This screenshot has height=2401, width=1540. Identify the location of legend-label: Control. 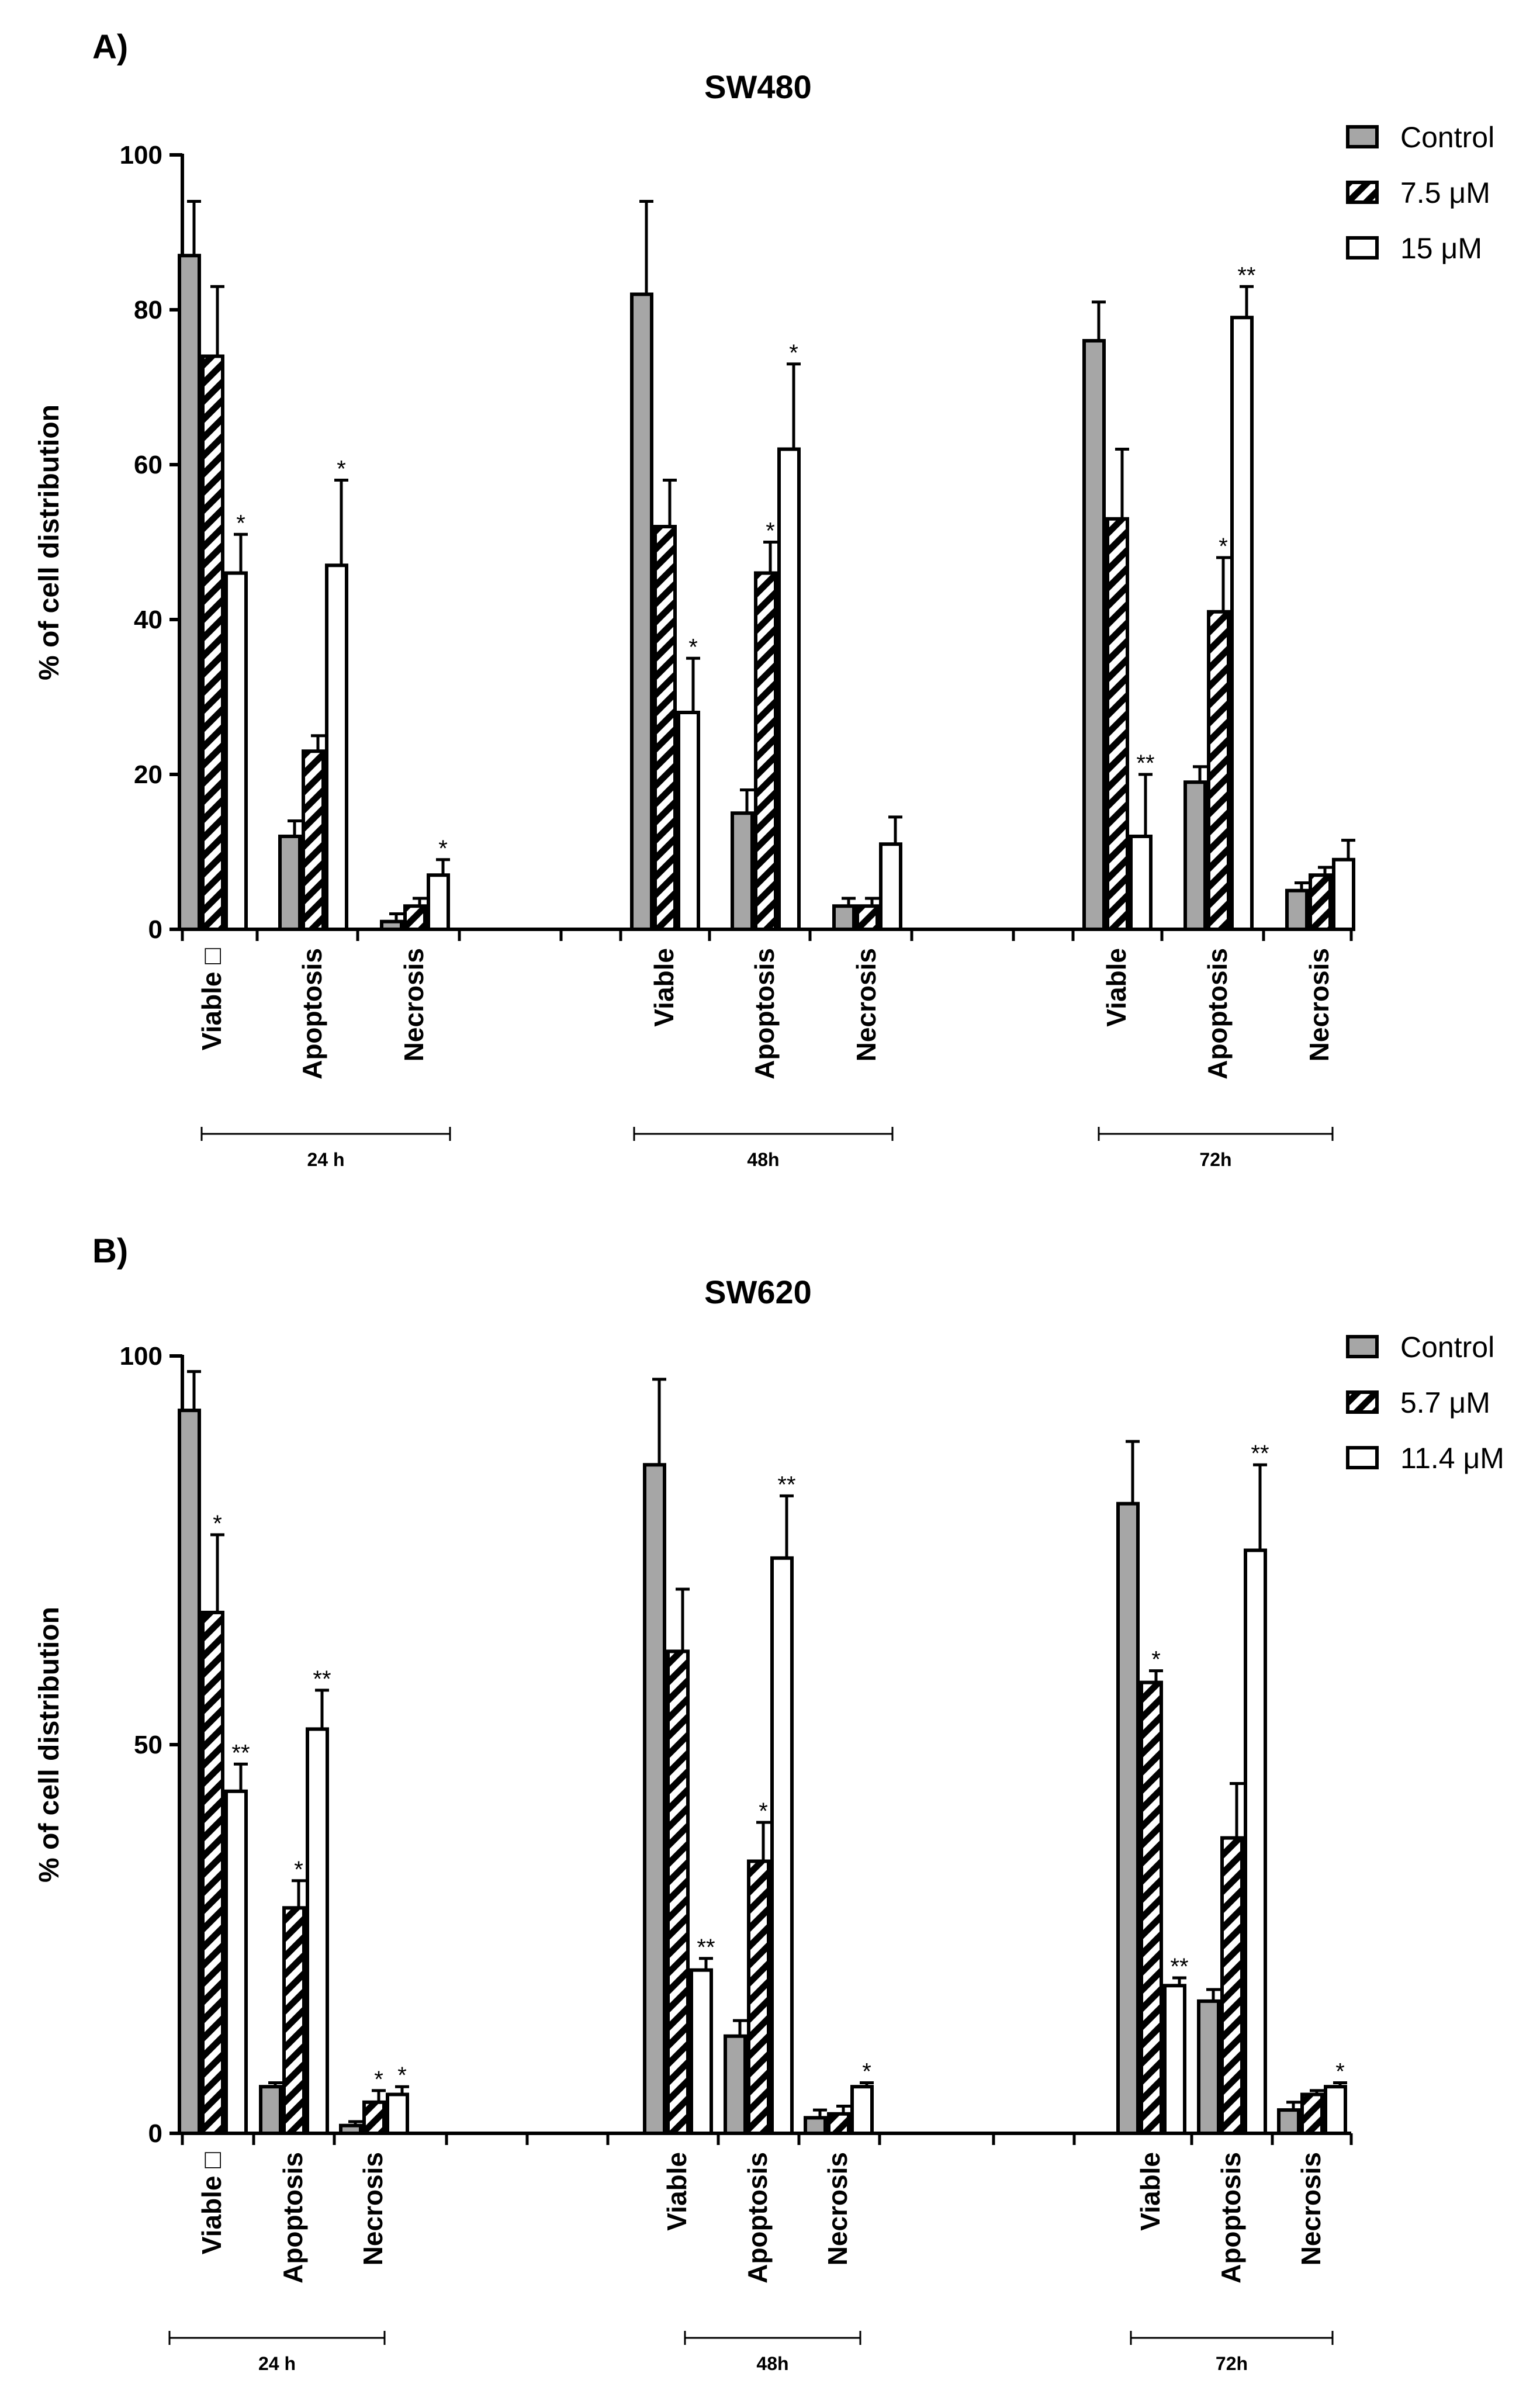
(1447, 1348).